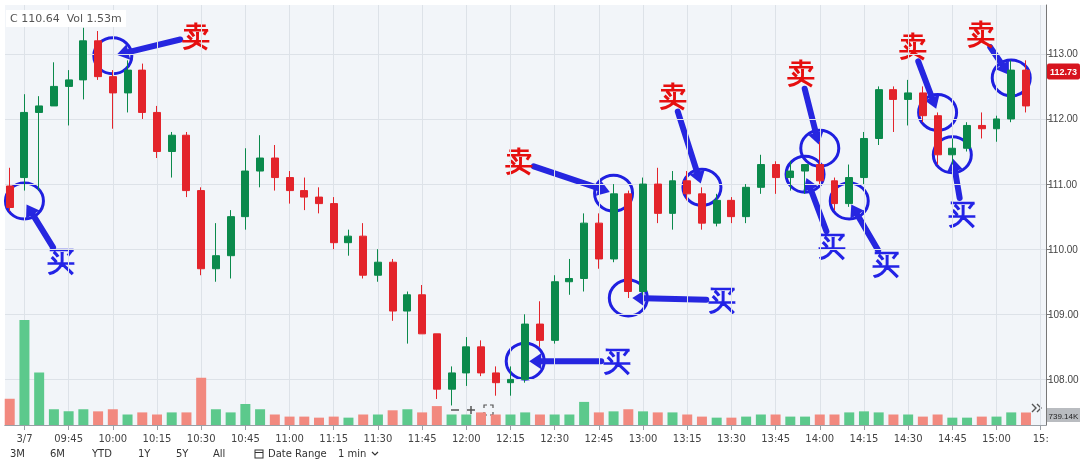 Image resolution: width=1080 pixels, height=463 pixels. I want to click on text: 1 min, so click(352, 454).